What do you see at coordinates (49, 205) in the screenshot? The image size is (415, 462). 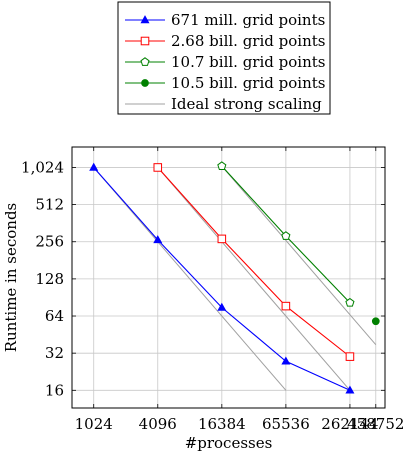 I see `y-tick-label: 512` at bounding box center [49, 205].